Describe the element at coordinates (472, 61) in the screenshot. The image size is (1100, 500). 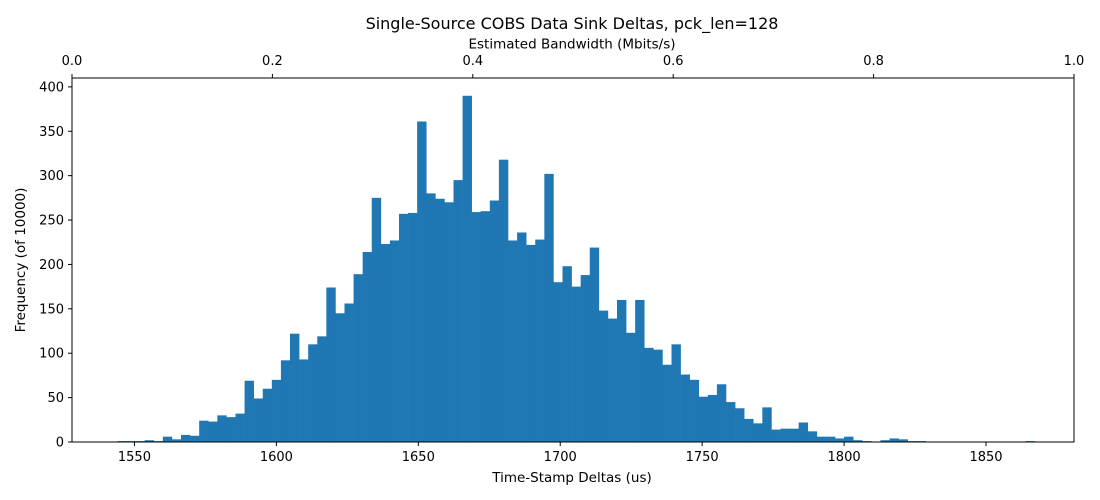
I see `top-x-tick-label: 0.4` at that location.